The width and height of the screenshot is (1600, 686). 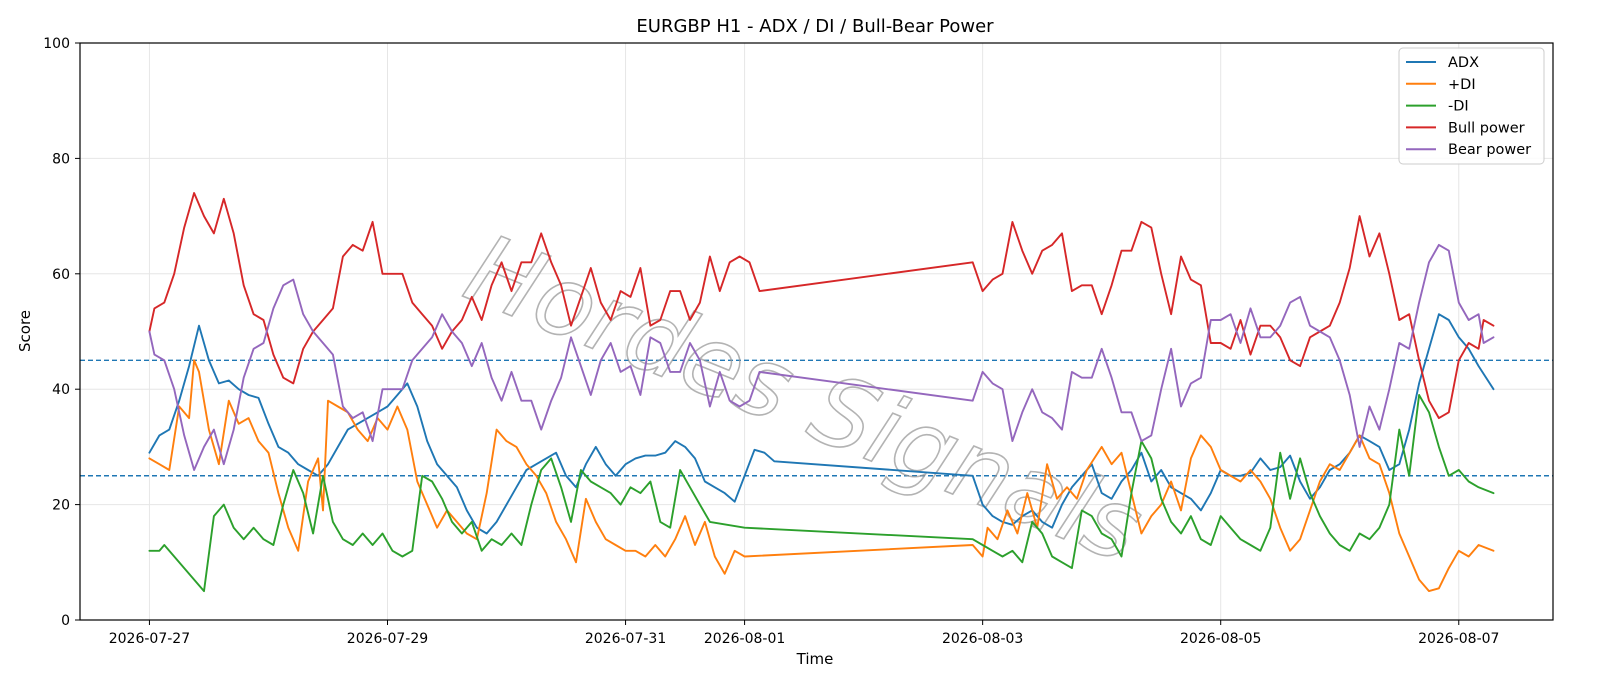 I want to click on x-tick-label: 2026-08-01, so click(x=744, y=639).